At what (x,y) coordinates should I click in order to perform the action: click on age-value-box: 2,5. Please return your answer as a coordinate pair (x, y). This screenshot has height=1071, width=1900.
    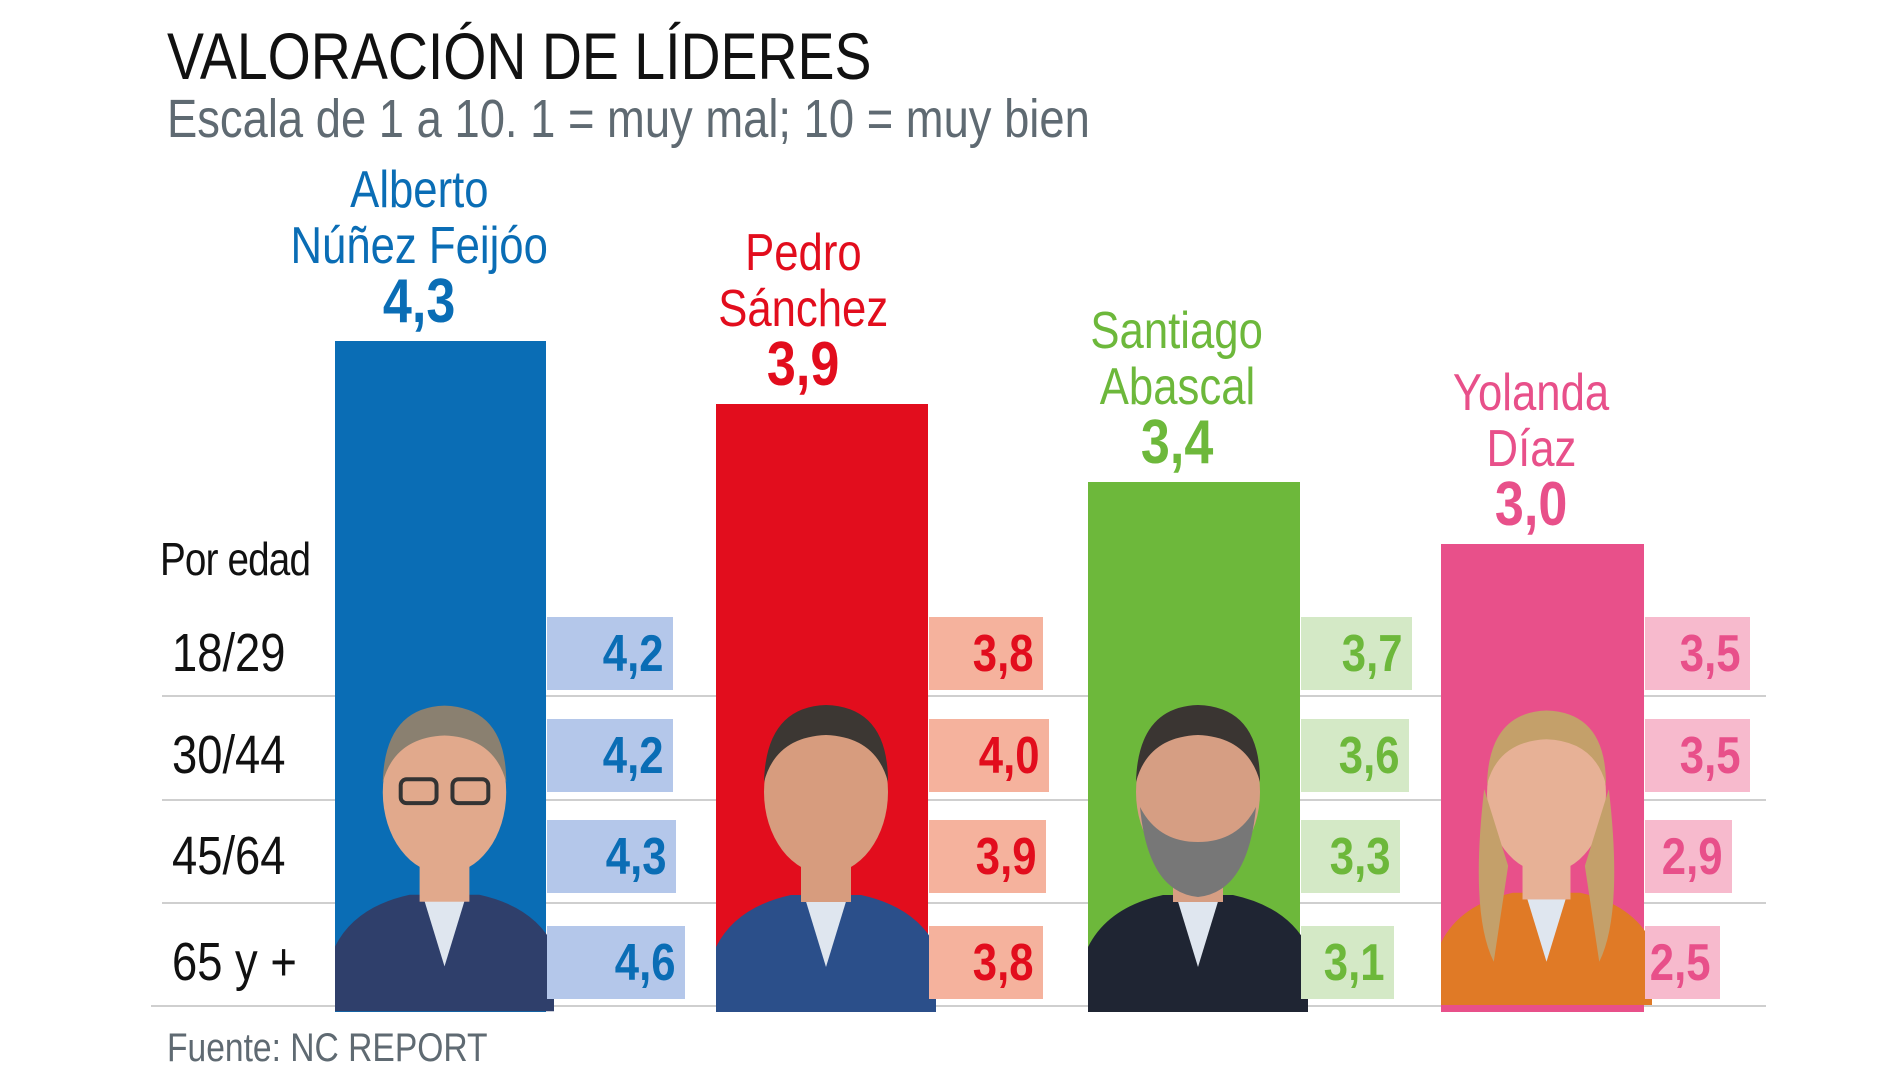
    Looking at the image, I should click on (1682, 962).